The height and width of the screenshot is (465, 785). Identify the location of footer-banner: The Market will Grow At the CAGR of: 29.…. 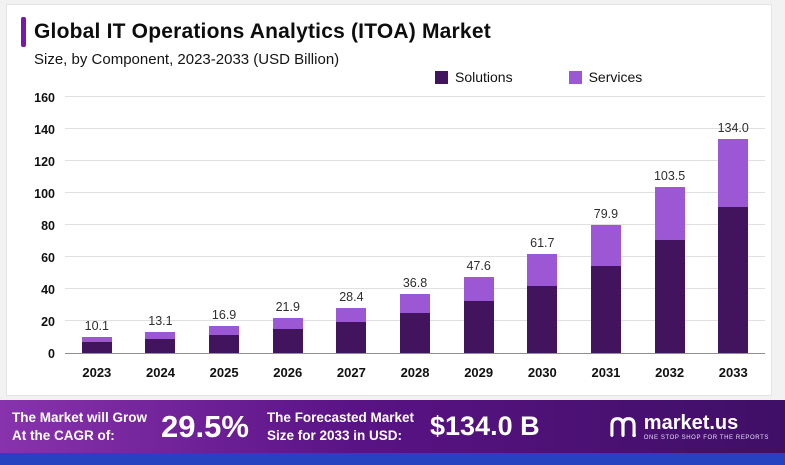
(392, 426).